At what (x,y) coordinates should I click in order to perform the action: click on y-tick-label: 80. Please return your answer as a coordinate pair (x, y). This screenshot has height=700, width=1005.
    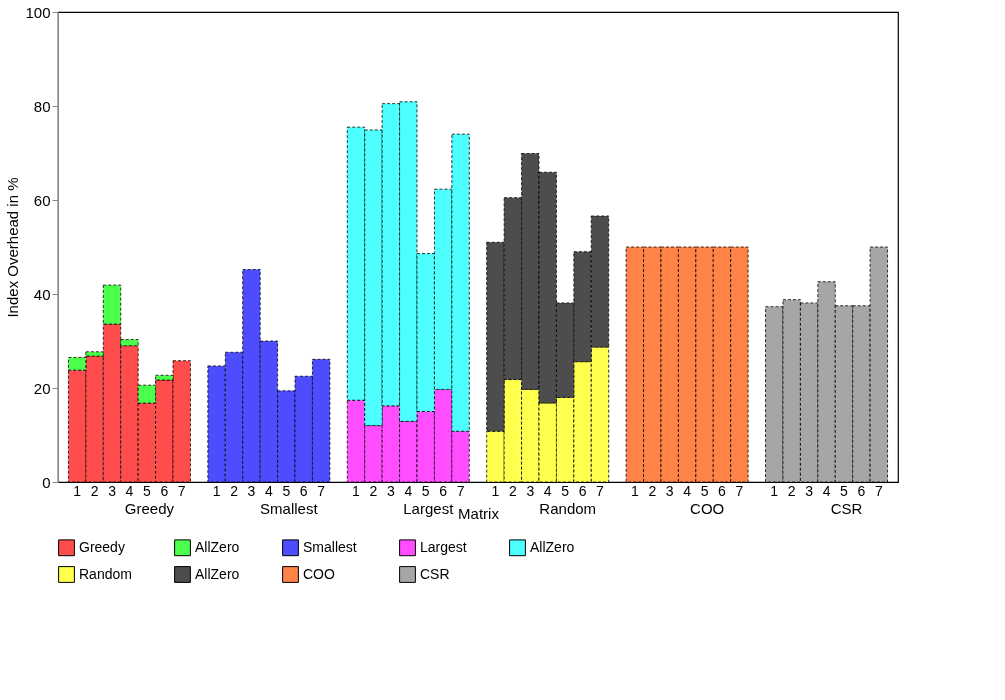
    Looking at the image, I should click on (42, 106).